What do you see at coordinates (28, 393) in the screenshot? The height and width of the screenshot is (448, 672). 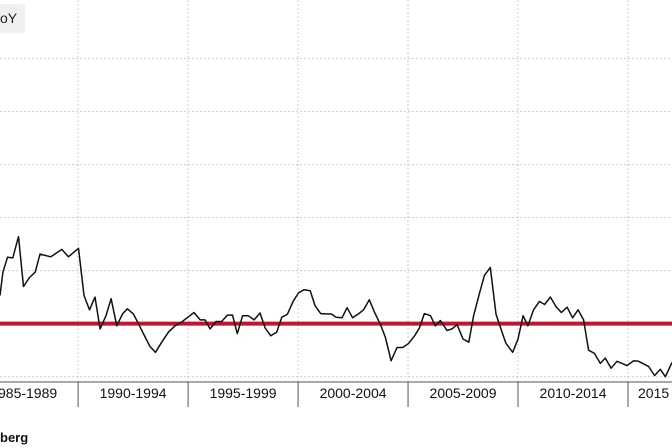 I see `x-tick-label: 985-1989` at bounding box center [28, 393].